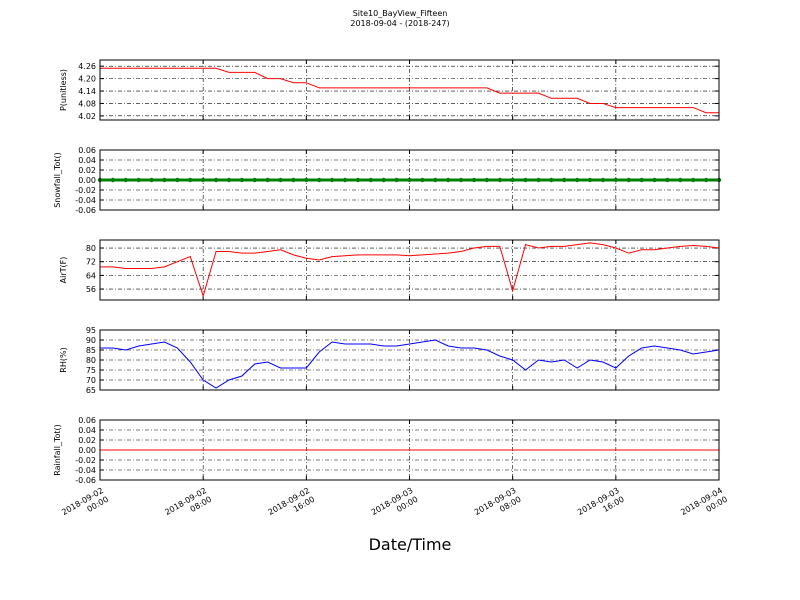 Image resolution: width=800 pixels, height=600 pixels. Describe the element at coordinates (91, 330) in the screenshot. I see `y-tick-label: 95` at that location.